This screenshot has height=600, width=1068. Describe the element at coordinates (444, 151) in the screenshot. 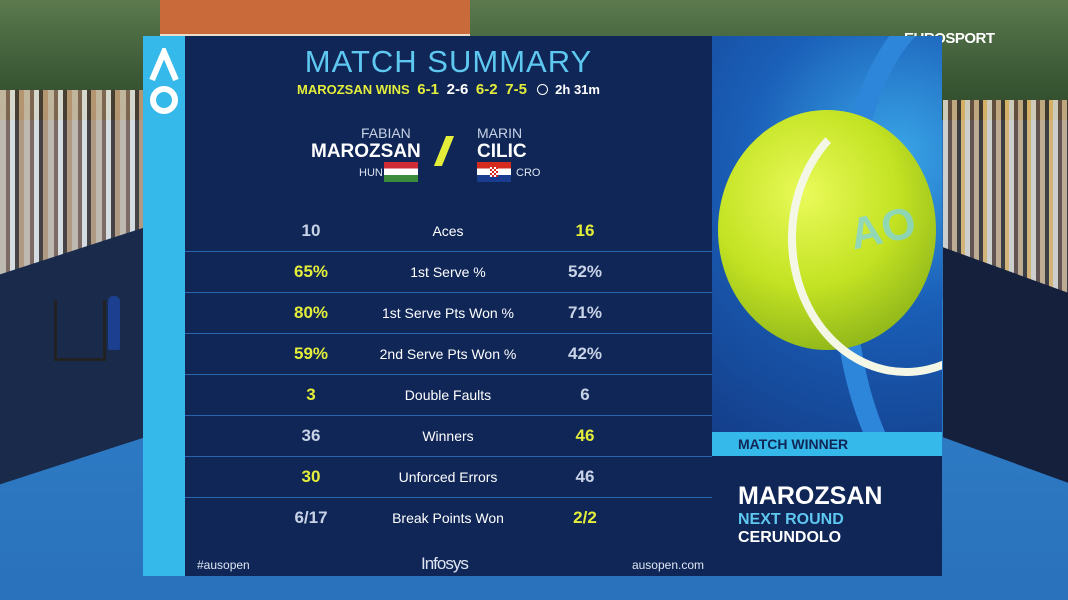

I see `versus-slash` at that location.